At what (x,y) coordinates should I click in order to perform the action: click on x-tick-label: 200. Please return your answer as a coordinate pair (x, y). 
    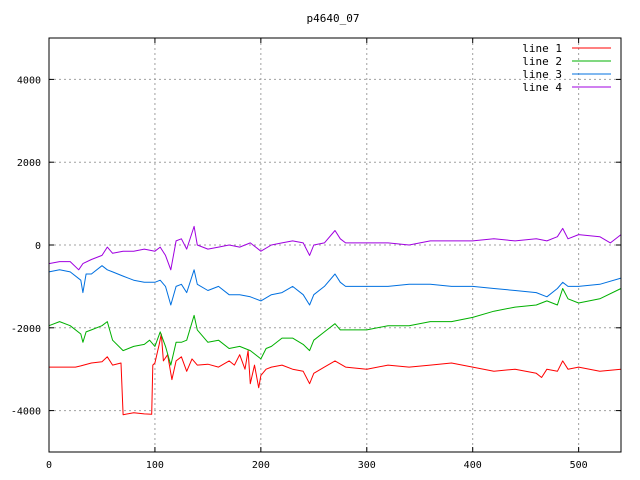
    Looking at the image, I should click on (261, 465).